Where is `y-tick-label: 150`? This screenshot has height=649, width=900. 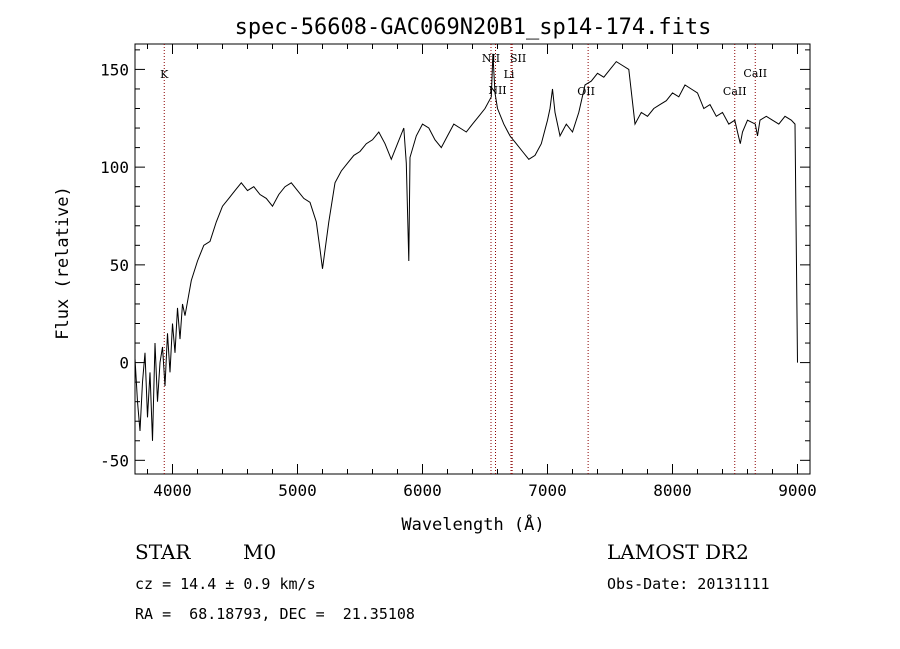
y-tick-label: 150 is located at coordinates (114, 69).